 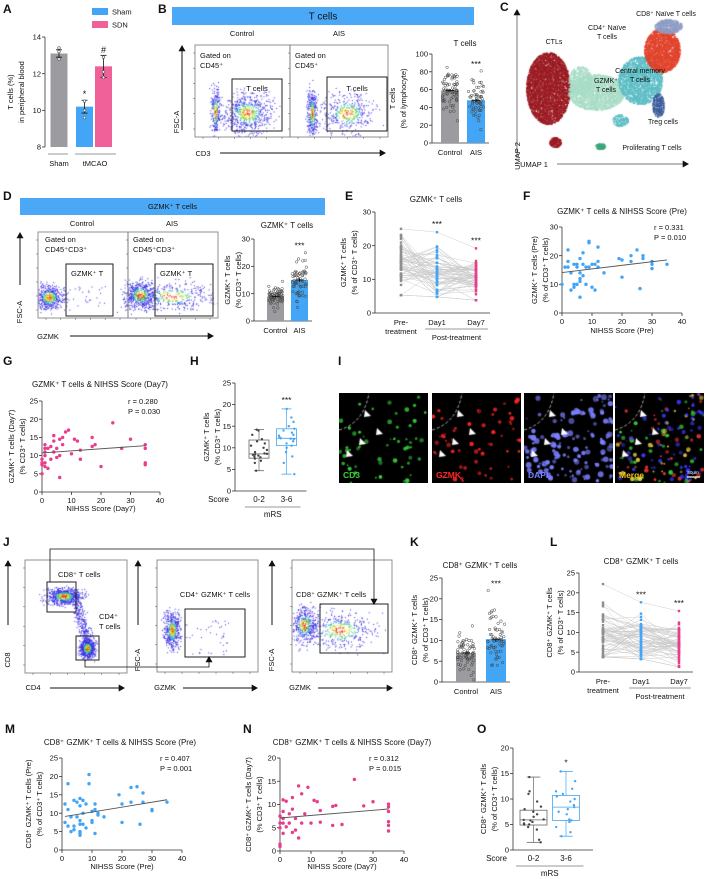 What do you see at coordinates (176, 768) in the screenshot?
I see `chart-m-p-value: P = 0.001` at bounding box center [176, 768].